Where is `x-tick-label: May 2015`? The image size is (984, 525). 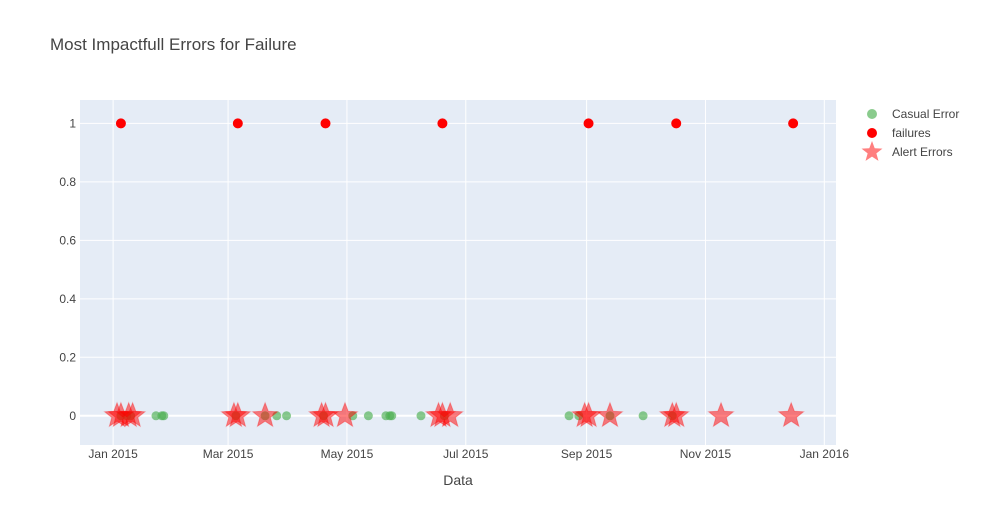
x-tick-label: May 2015 is located at coordinates (347, 454).